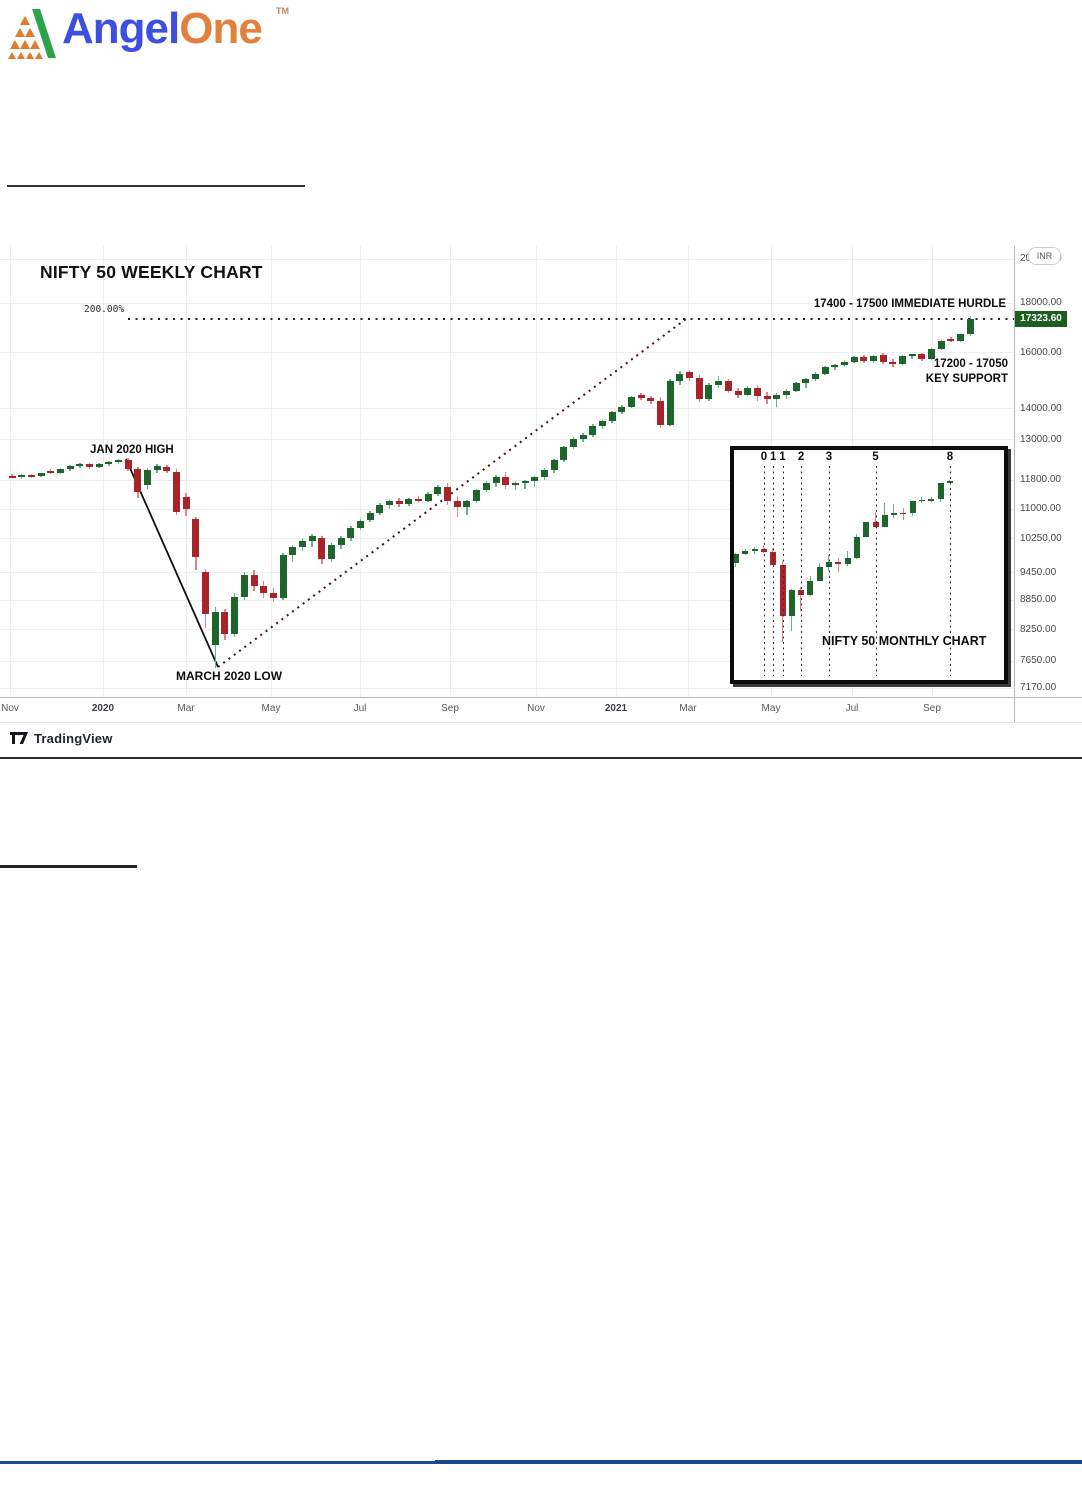  I want to click on time-tick-label: Sep, so click(450, 708).